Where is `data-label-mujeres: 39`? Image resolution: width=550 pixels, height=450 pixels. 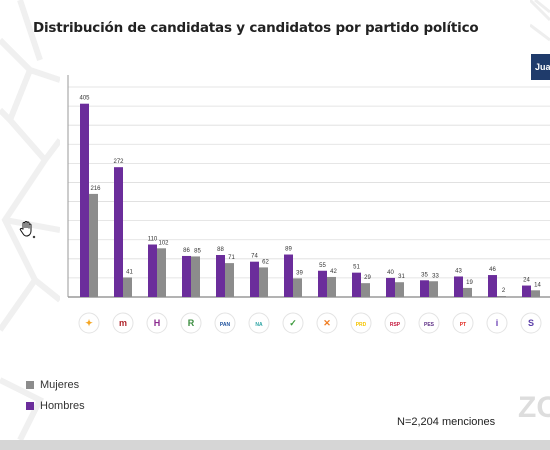
data-label-mujeres: 39 is located at coordinates (299, 273).